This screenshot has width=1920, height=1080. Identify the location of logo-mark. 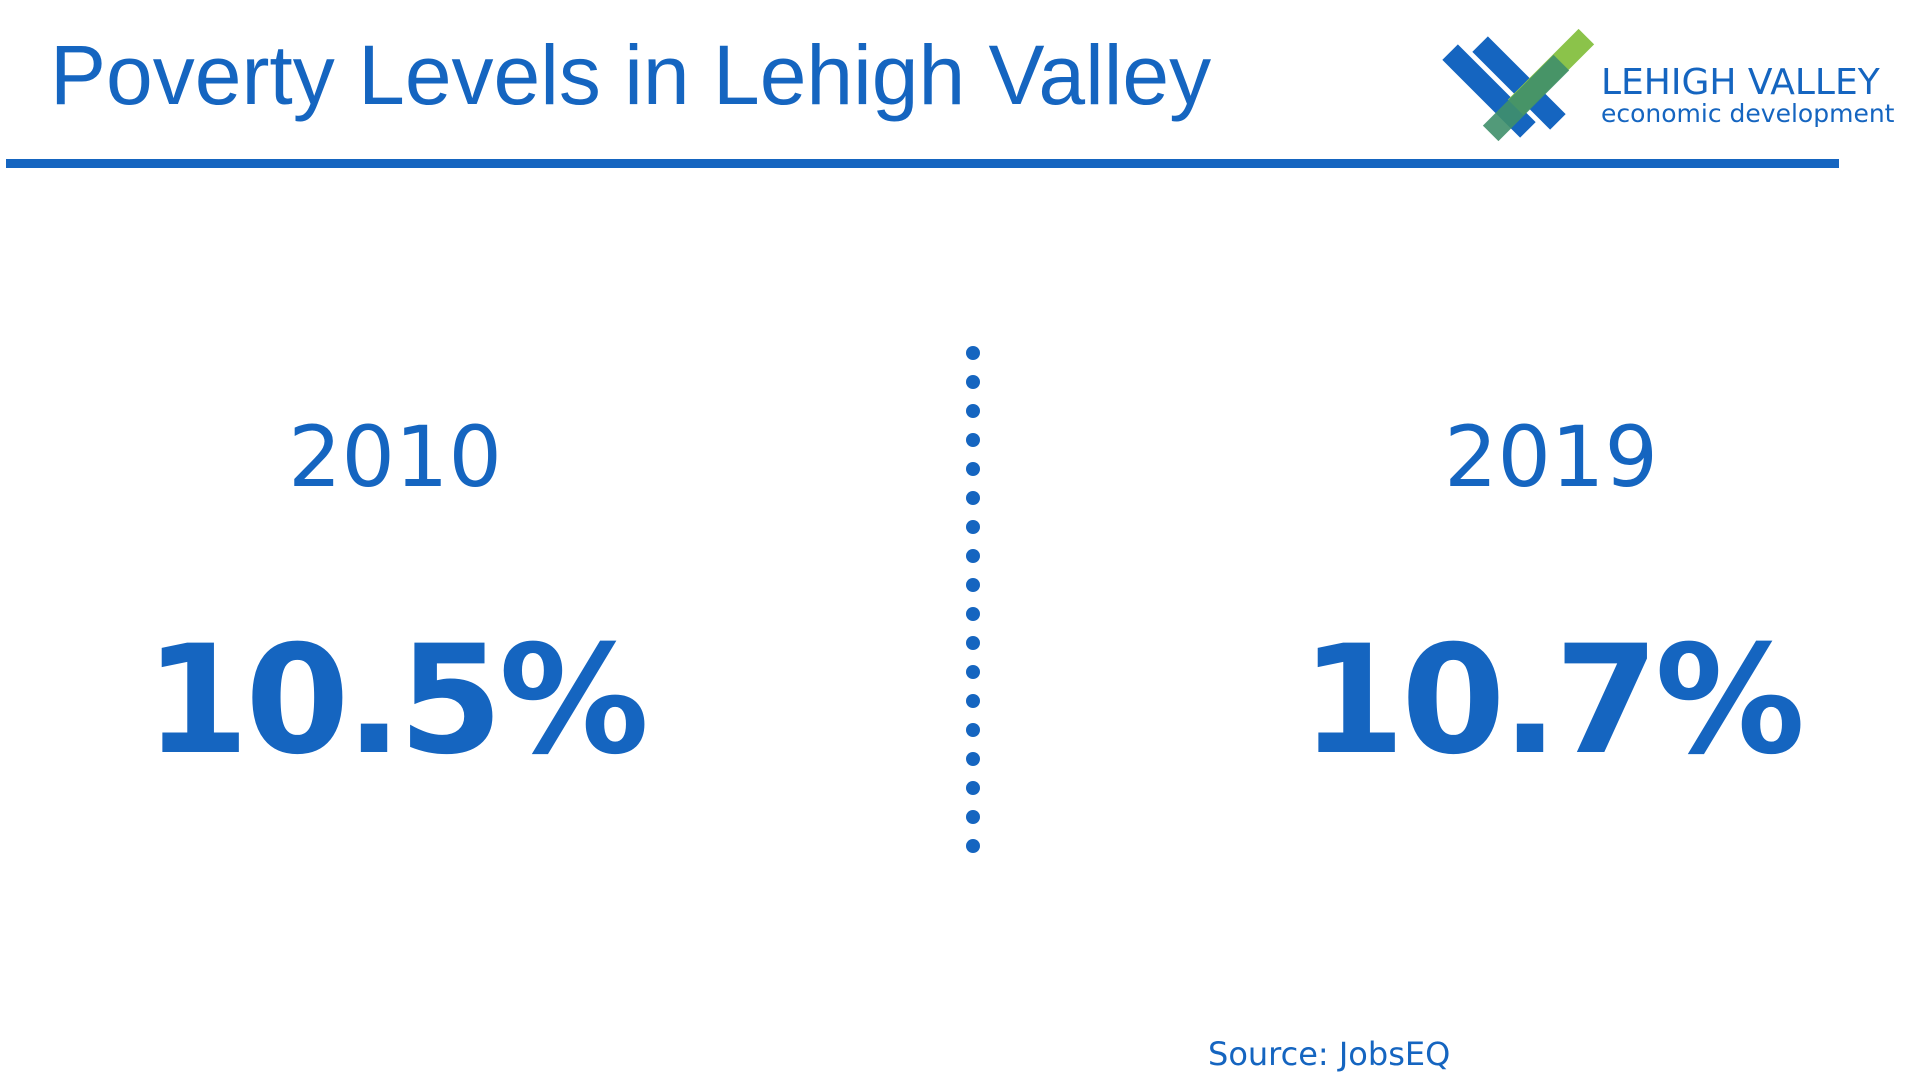
(1518, 85).